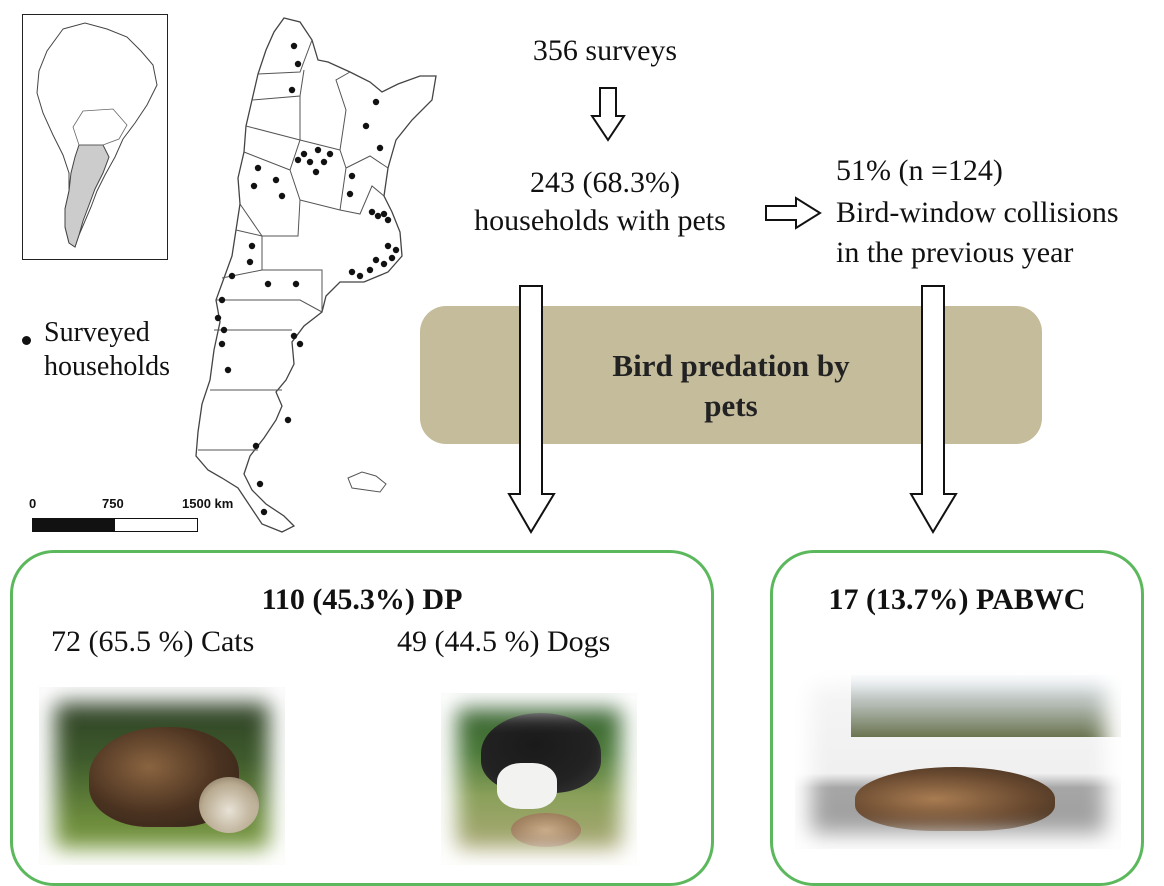 The width and height of the screenshot is (1164, 886). I want to click on dogs-label: 49 (44.5 %) Dogs, so click(504, 641).